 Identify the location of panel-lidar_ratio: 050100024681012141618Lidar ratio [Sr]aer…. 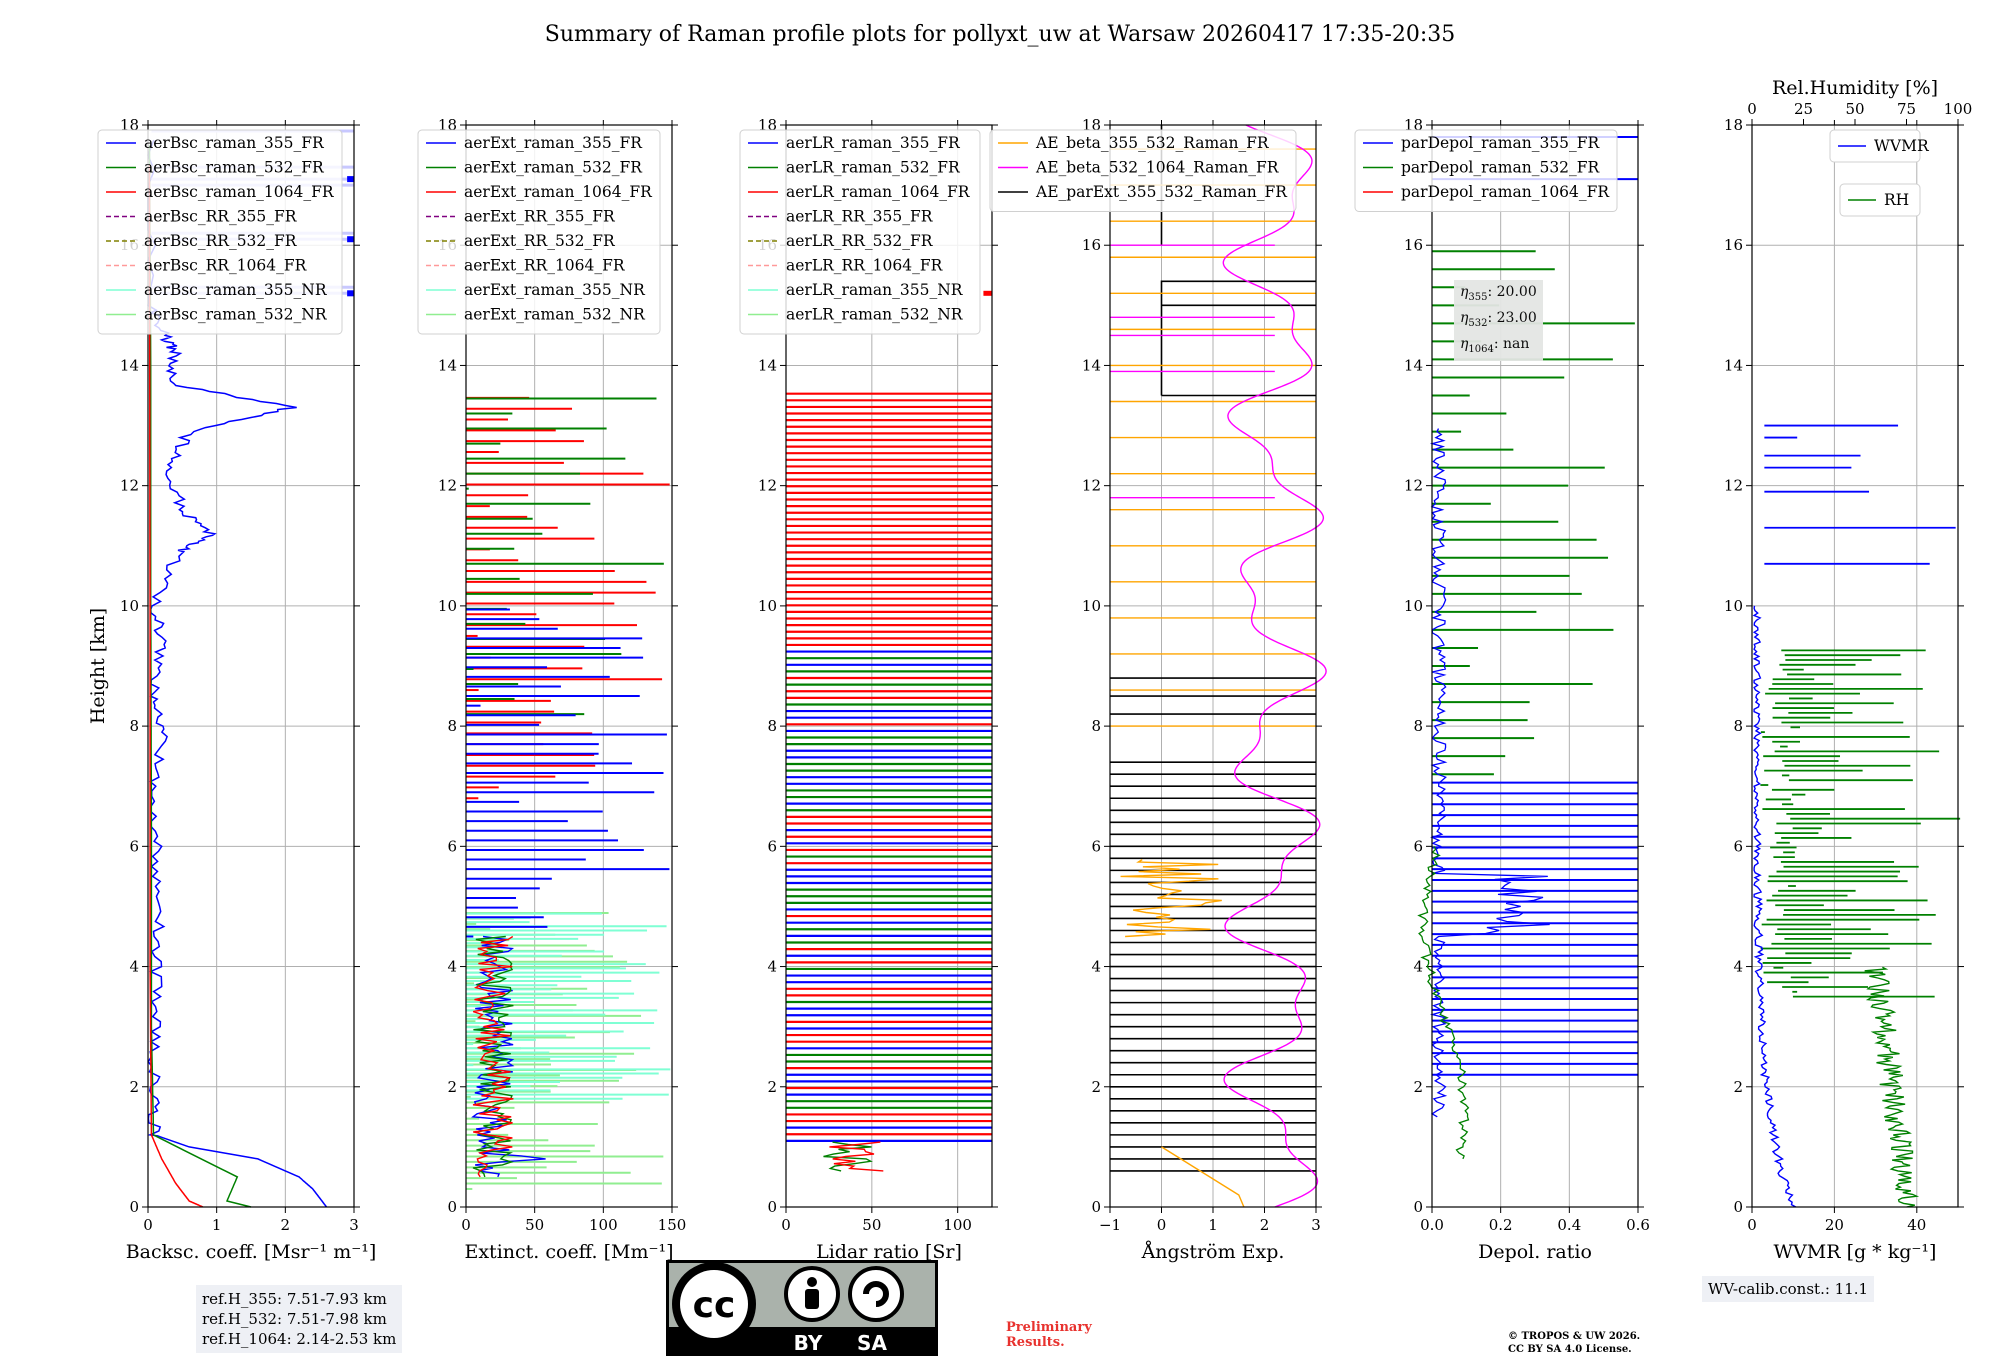
(868, 689).